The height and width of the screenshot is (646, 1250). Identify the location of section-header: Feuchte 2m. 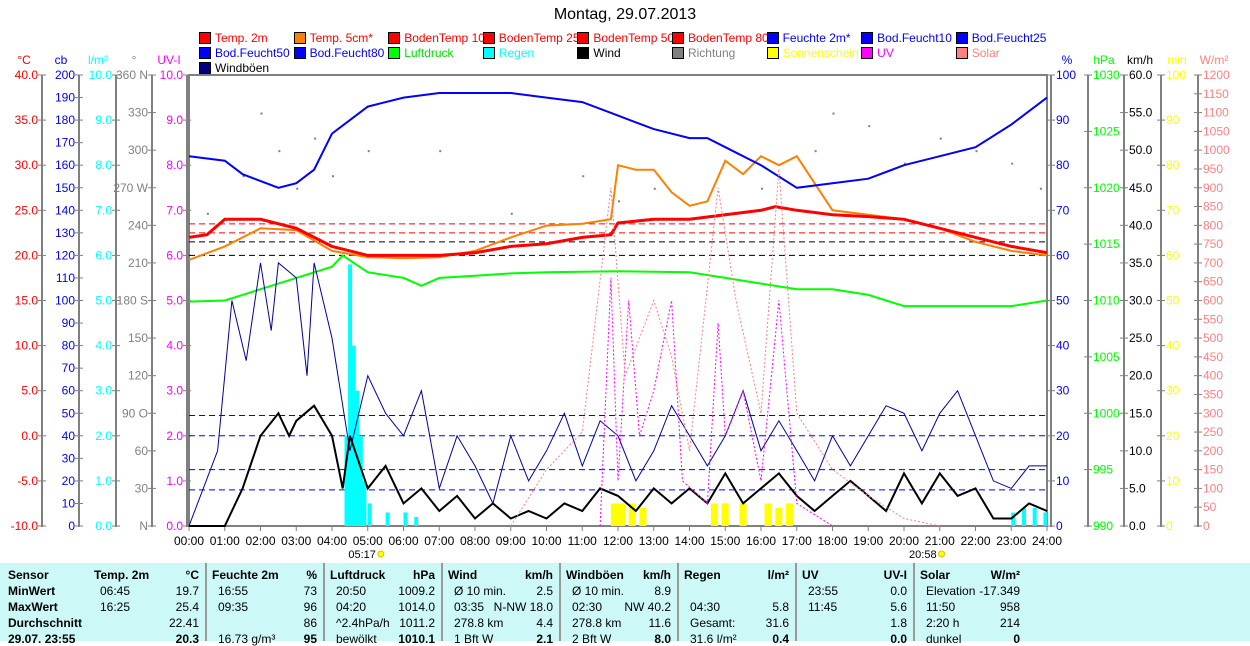
(245, 575).